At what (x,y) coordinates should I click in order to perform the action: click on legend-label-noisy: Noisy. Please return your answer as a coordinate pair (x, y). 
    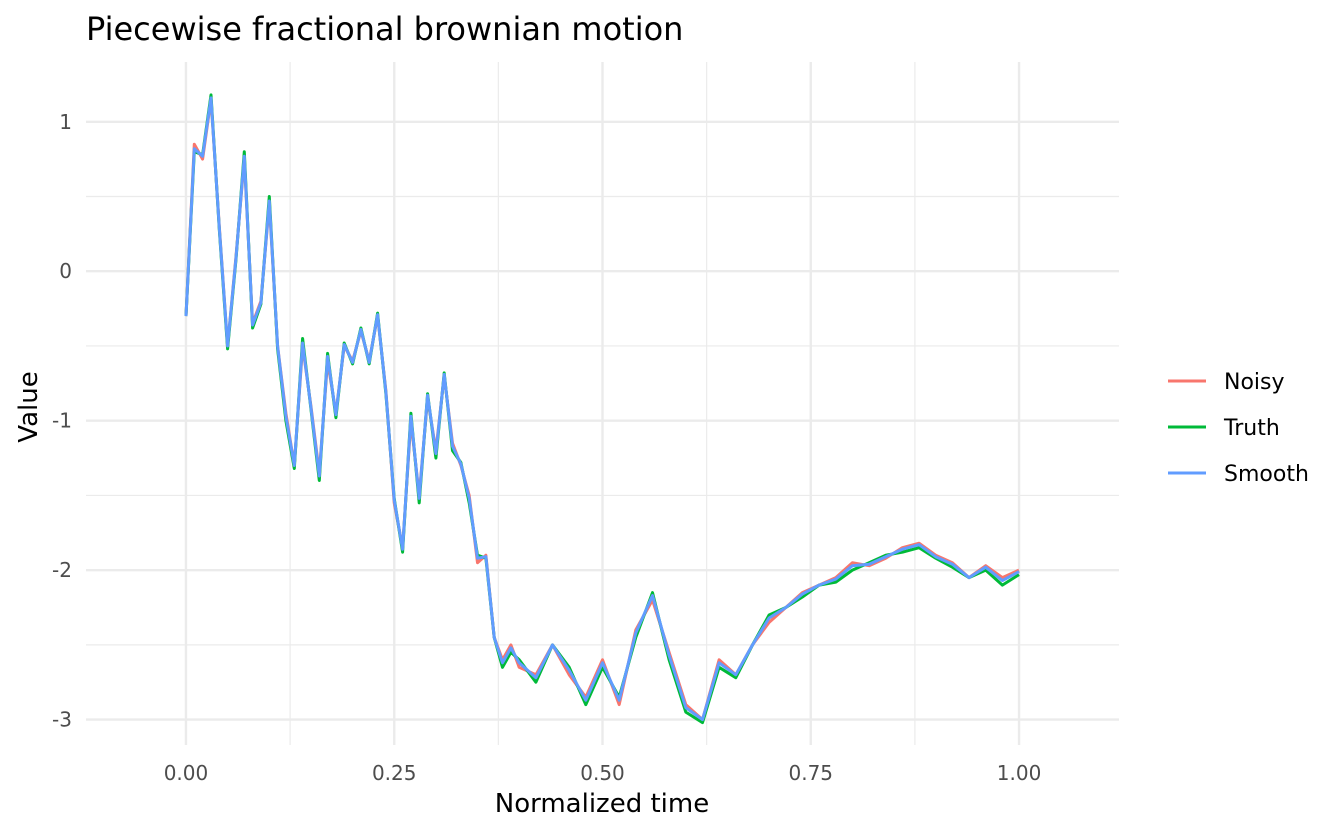
    Looking at the image, I should click on (1254, 382).